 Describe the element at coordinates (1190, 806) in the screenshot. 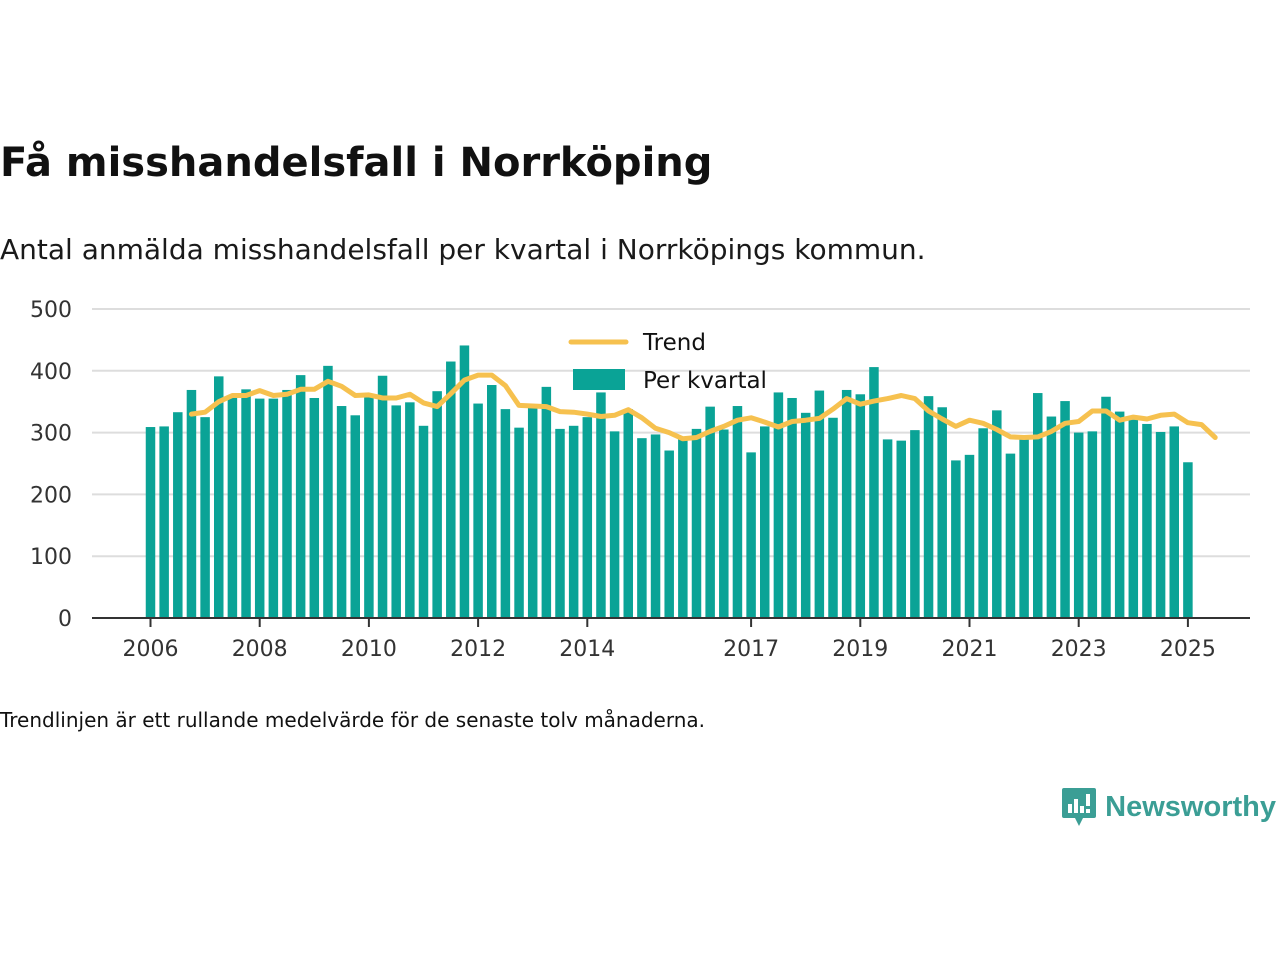

I see `brand-name: Newsworthy` at that location.